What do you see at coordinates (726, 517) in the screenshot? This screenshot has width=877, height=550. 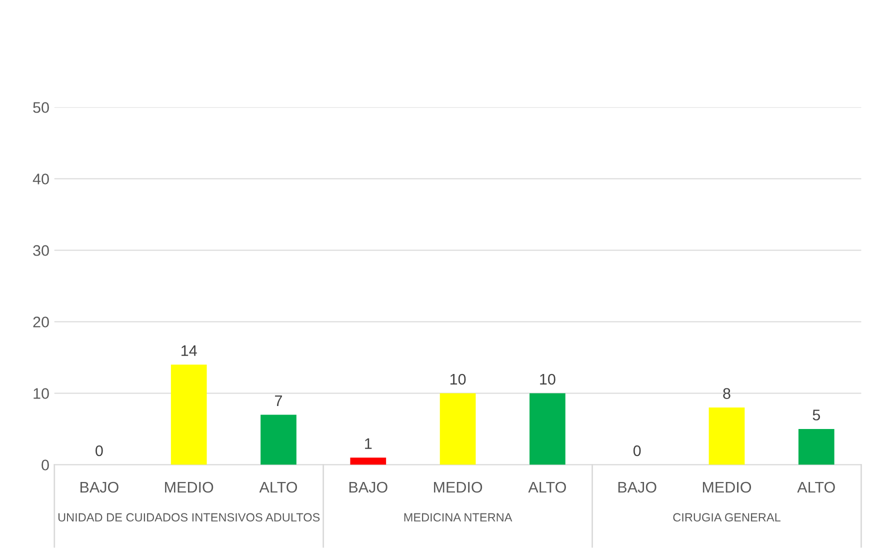 I see `text: CIRUGIA GENERAL` at bounding box center [726, 517].